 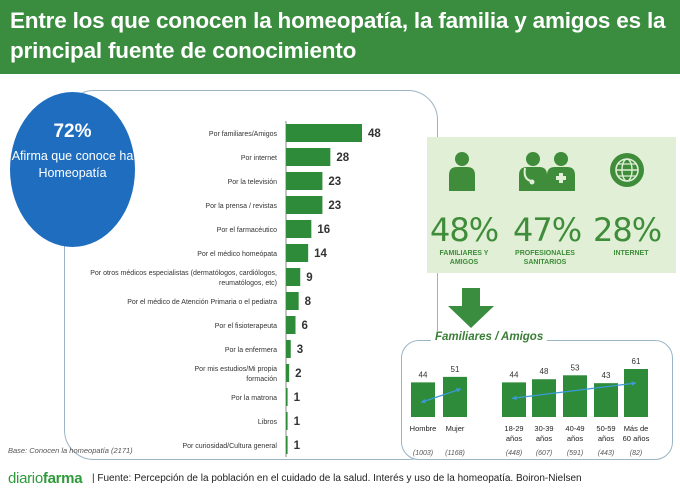 I want to click on stat-professionals-percent: 47%, so click(x=547, y=230).